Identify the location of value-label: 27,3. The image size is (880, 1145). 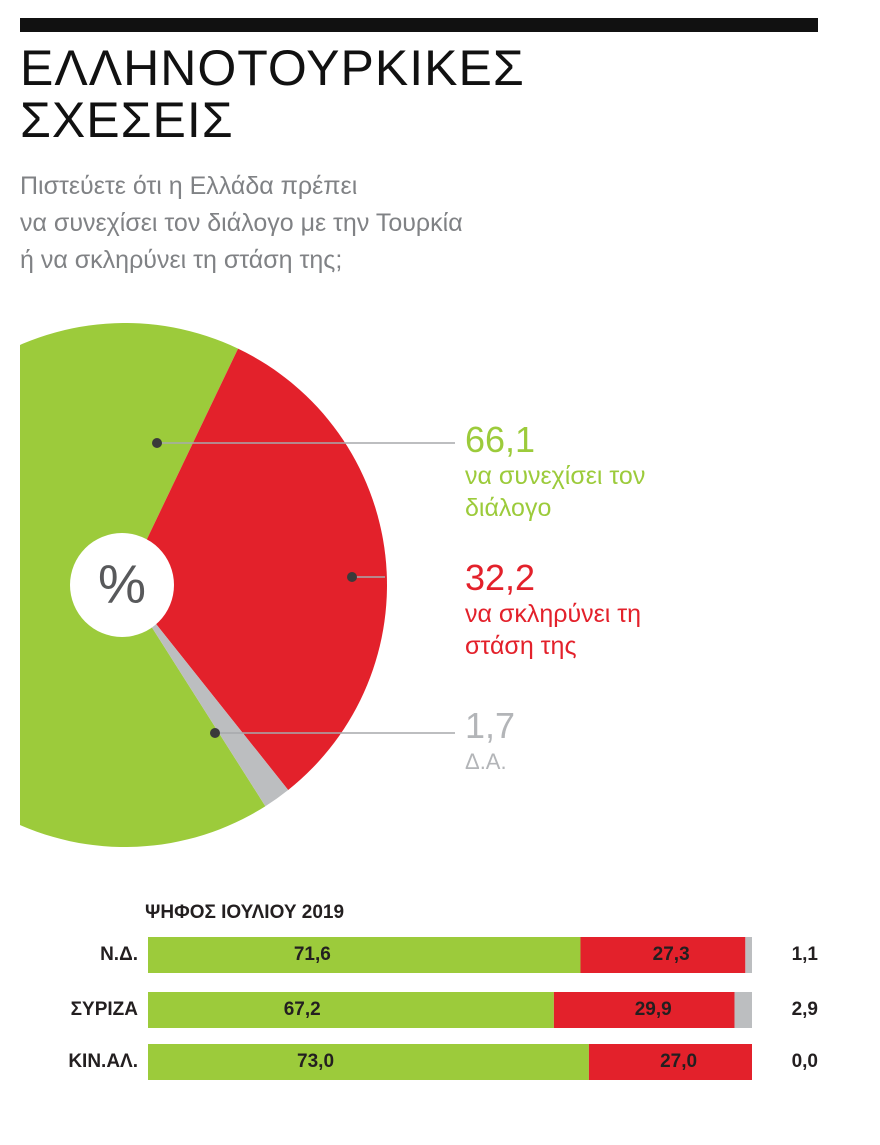
(671, 954).